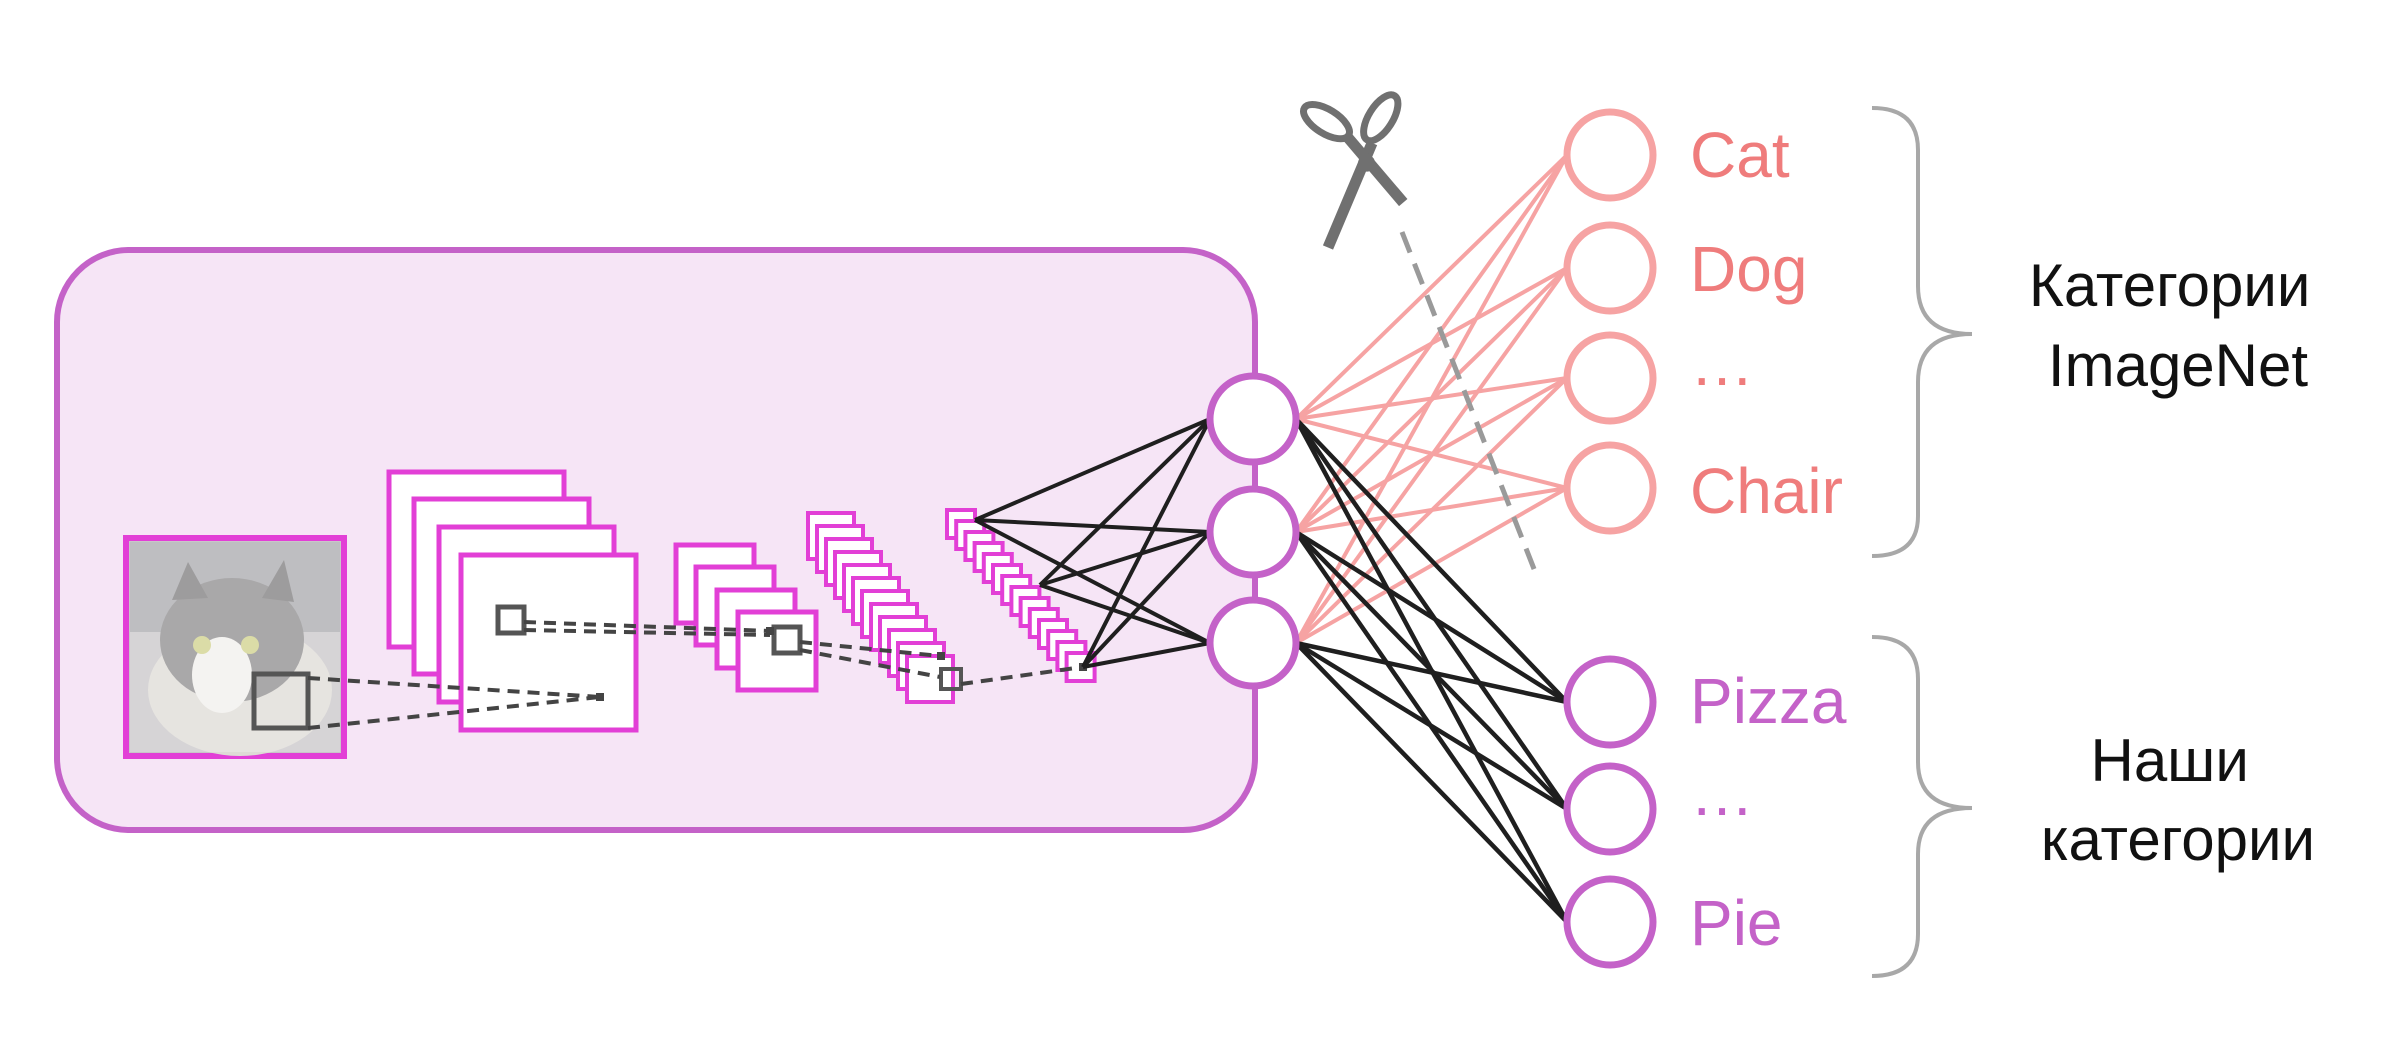  What do you see at coordinates (281, 701) in the screenshot?
I see `receptive-field-box` at bounding box center [281, 701].